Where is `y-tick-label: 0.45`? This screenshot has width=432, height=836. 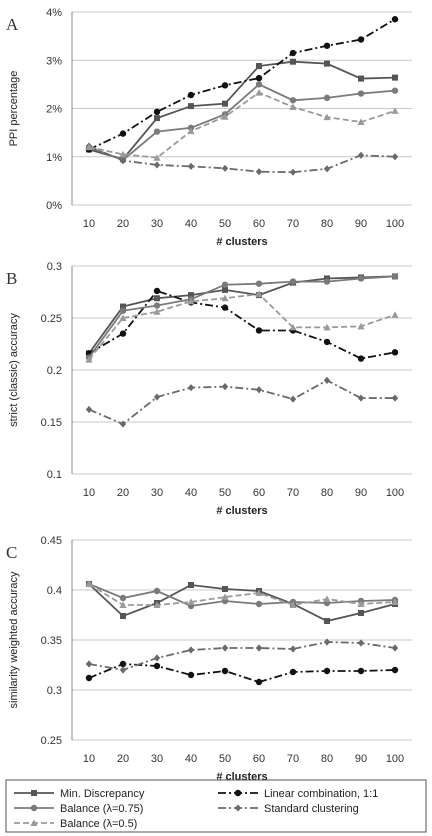 y-tick-label: 0.45 is located at coordinates (51, 541).